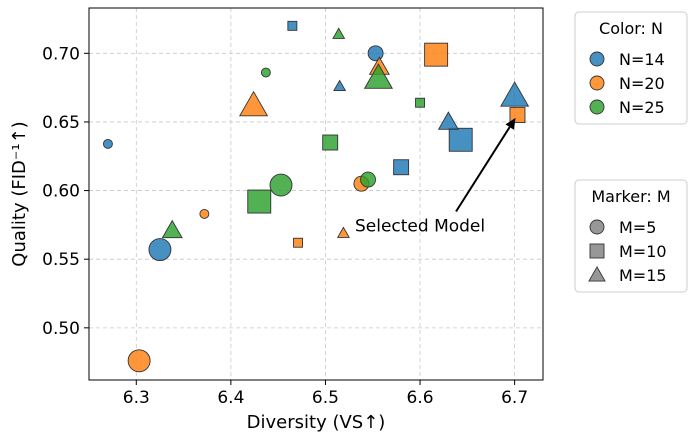  Describe the element at coordinates (19, 193) in the screenshot. I see `y-axis-label: Quality (FID⁻¹↑)` at that location.